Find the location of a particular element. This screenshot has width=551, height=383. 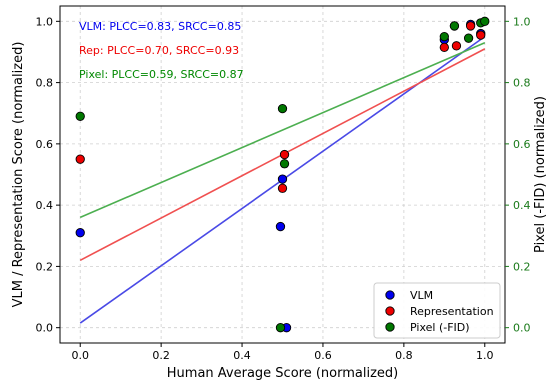

y-axis-label-right: Pixel (-FID) (normalized) is located at coordinates (540, 174).